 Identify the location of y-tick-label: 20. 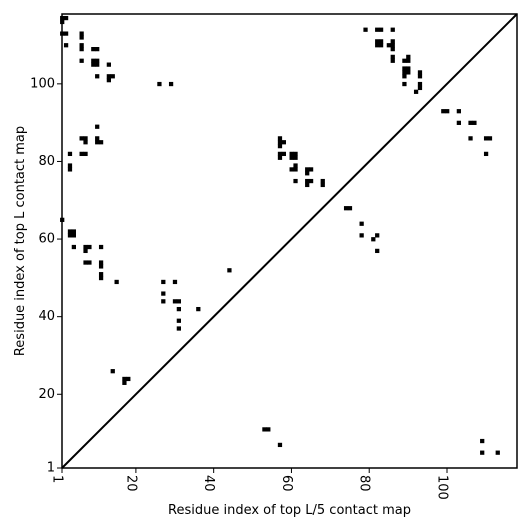
(46, 394).